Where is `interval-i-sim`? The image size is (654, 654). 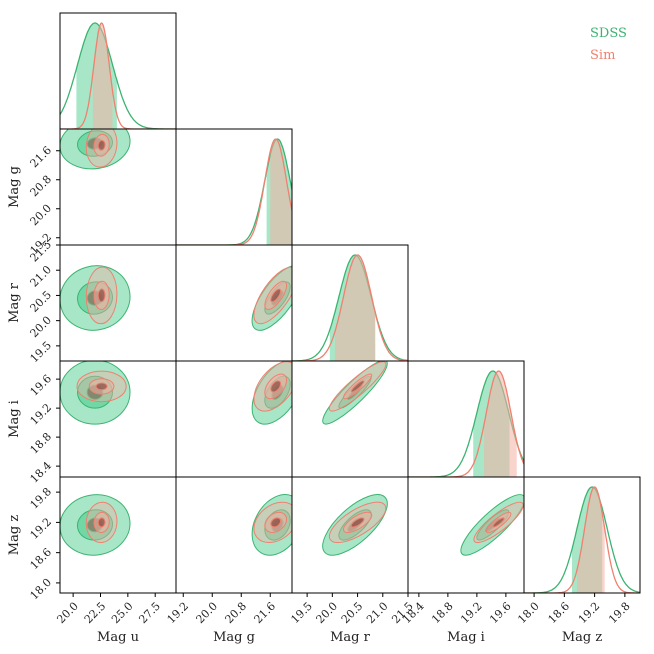
interval-i-sim is located at coordinates (500, 424).